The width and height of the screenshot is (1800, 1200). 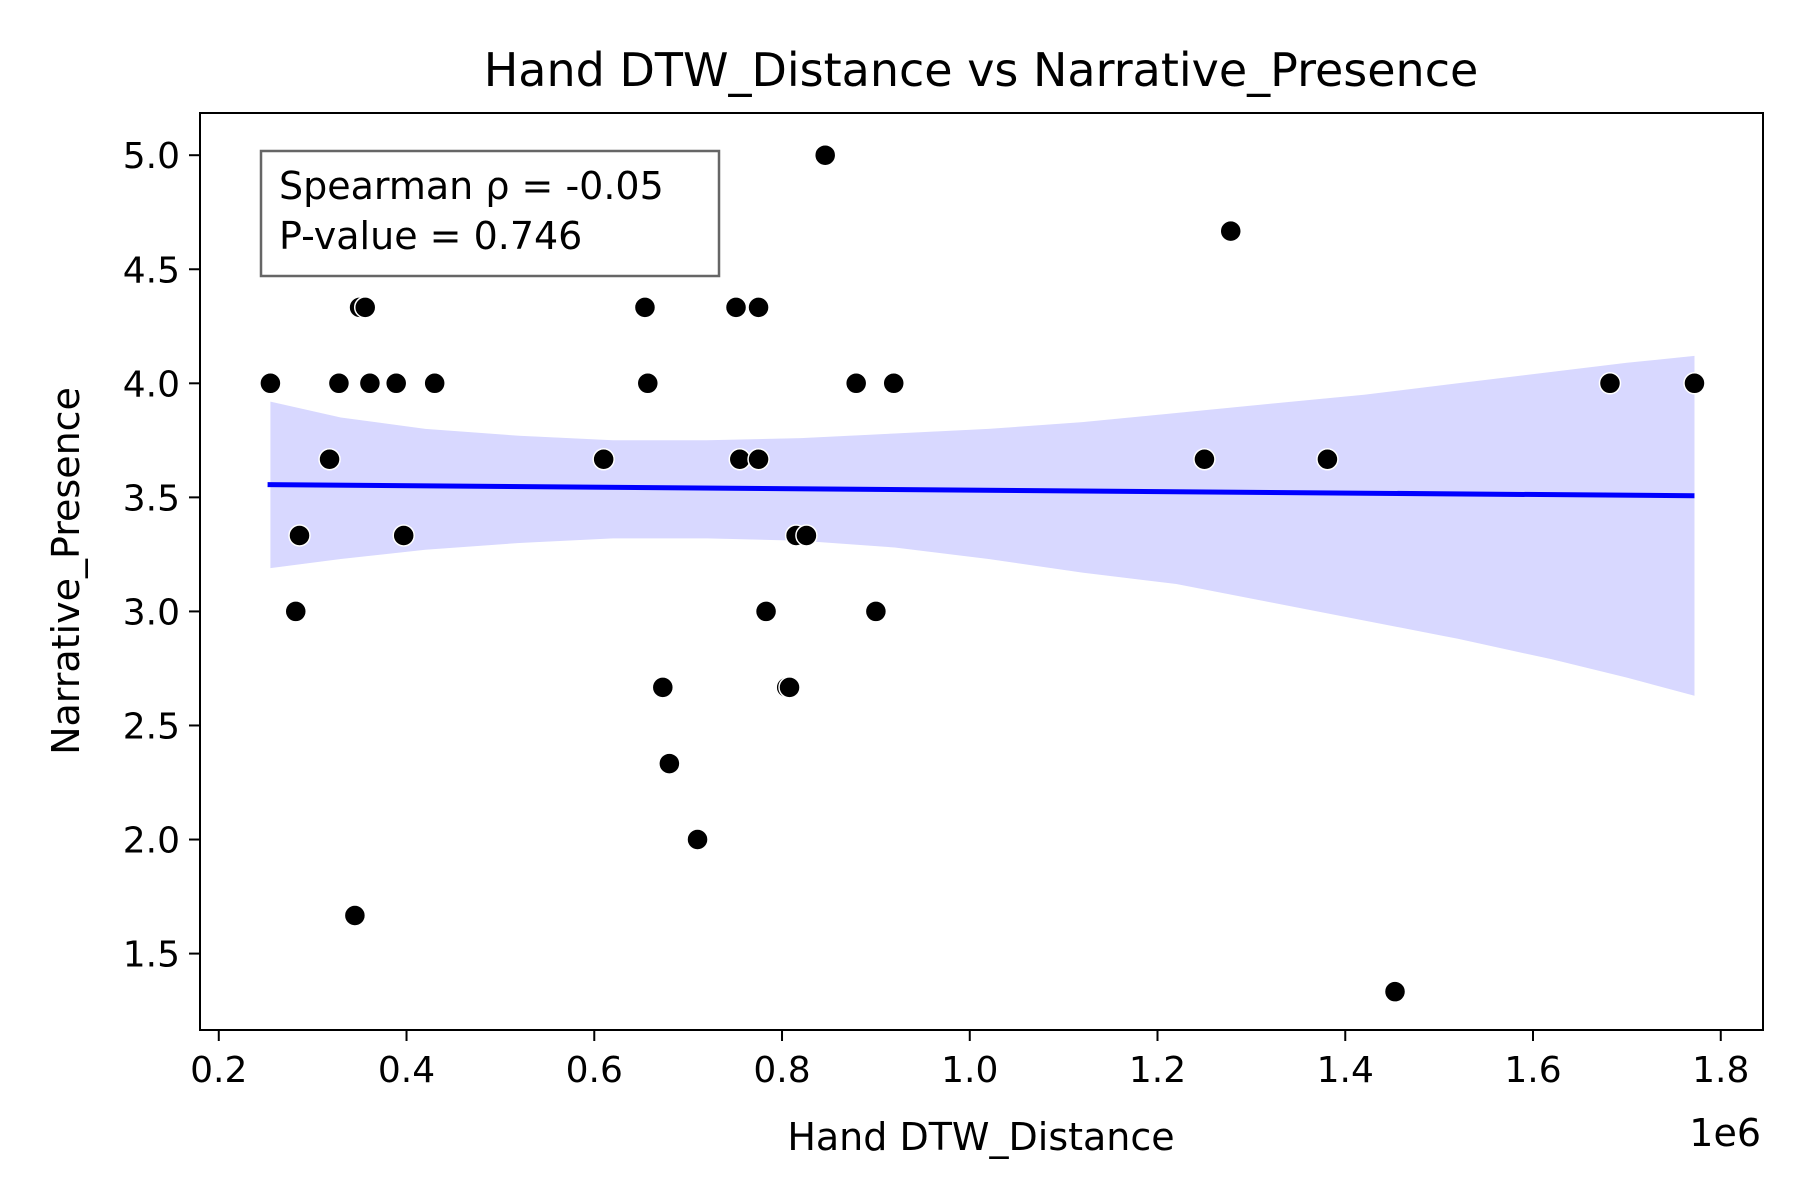 I want to click on annotation-frame, so click(x=490, y=213).